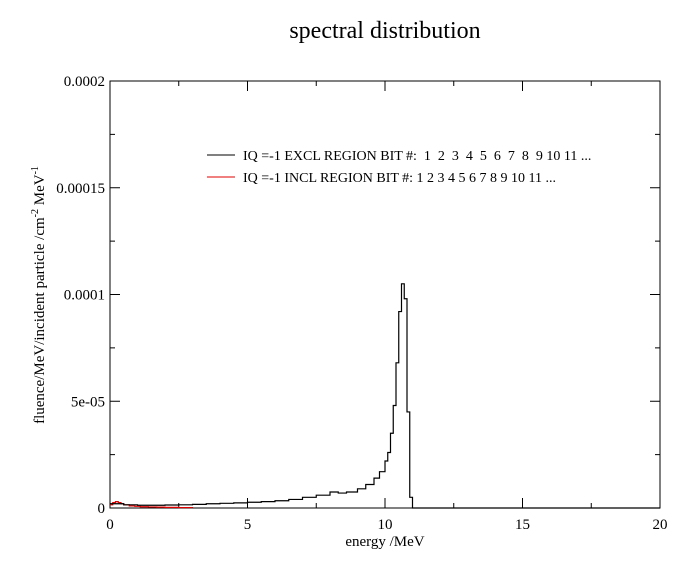  What do you see at coordinates (102, 509) in the screenshot?
I see `y-tick-label: 0` at bounding box center [102, 509].